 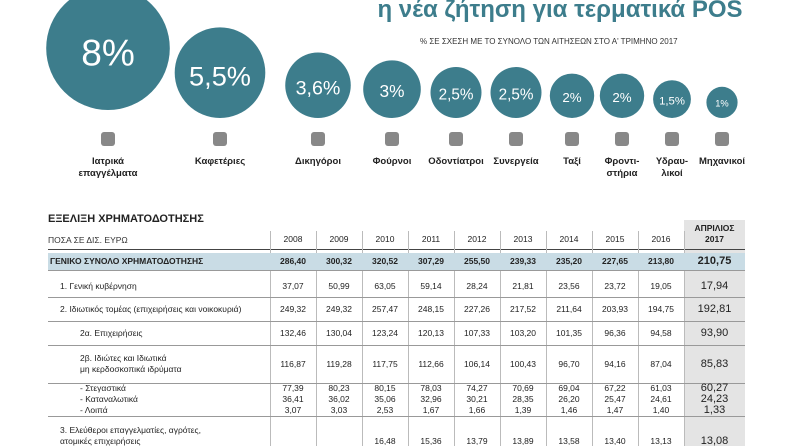 I want to click on table-cell: 203,93, so click(x=615, y=308).